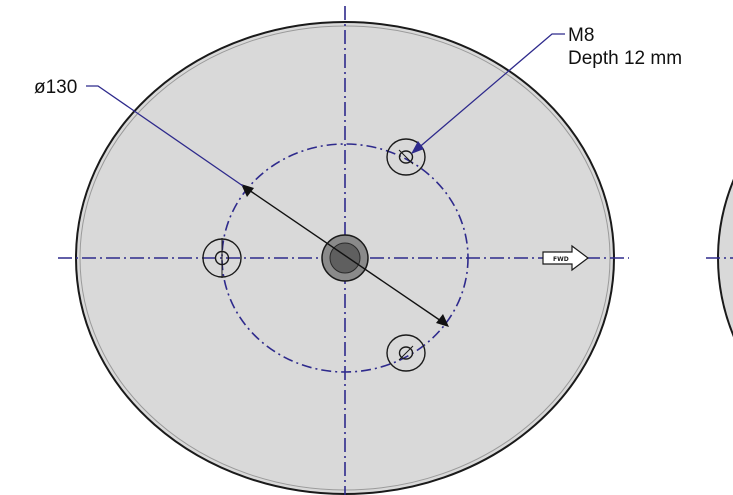 Image resolution: width=733 pixels, height=495 pixels. What do you see at coordinates (222, 258) in the screenshot?
I see `mounting-hole-left` at bounding box center [222, 258].